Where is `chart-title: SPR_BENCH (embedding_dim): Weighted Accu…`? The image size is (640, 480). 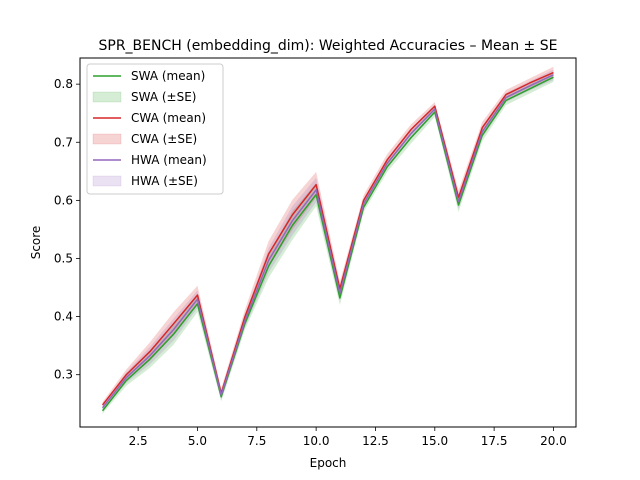
chart-title: SPR_BENCH (embedding_dim): Weighted Accu… is located at coordinates (328, 46).